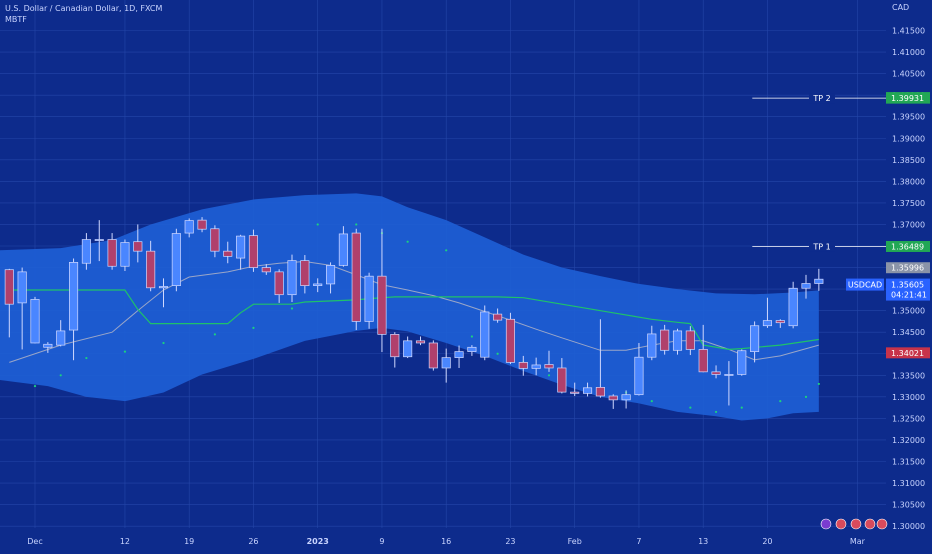 This screenshot has width=932, height=554. Describe the element at coordinates (908, 397) in the screenshot. I see `y-tick-label: 1.33000` at that location.